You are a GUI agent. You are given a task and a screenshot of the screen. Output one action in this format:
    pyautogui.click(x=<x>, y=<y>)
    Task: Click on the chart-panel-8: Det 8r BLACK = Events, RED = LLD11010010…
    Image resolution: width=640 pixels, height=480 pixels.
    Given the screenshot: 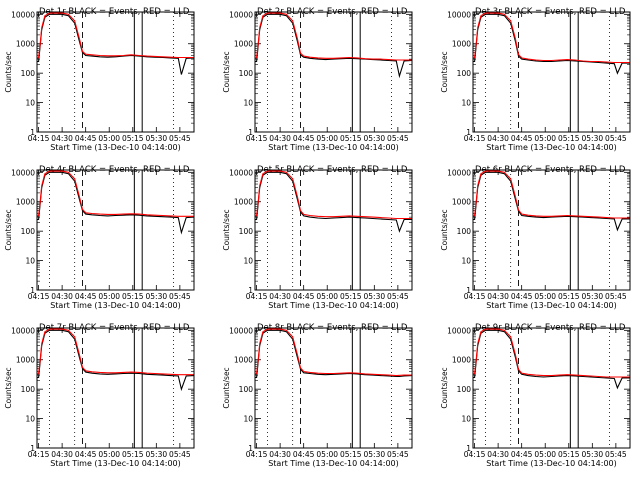 What is the action you would take?
    pyautogui.click(x=317, y=395)
    